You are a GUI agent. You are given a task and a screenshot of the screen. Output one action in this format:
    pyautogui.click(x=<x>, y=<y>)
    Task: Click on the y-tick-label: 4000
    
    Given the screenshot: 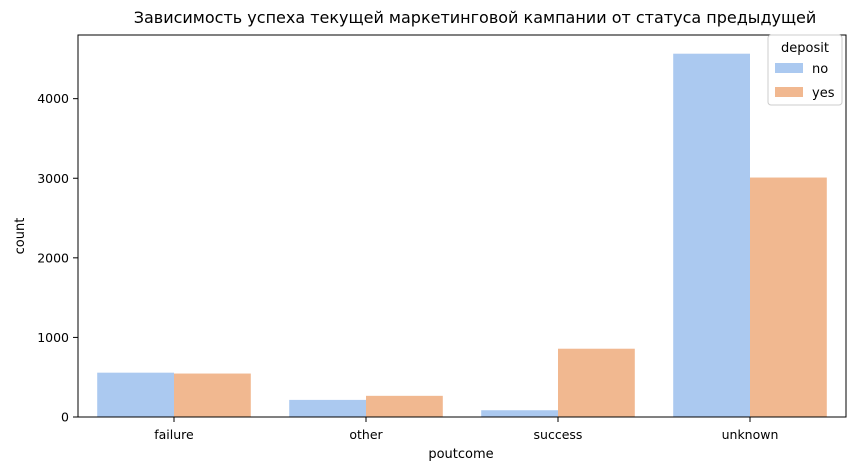 What is the action you would take?
    pyautogui.click(x=53, y=98)
    